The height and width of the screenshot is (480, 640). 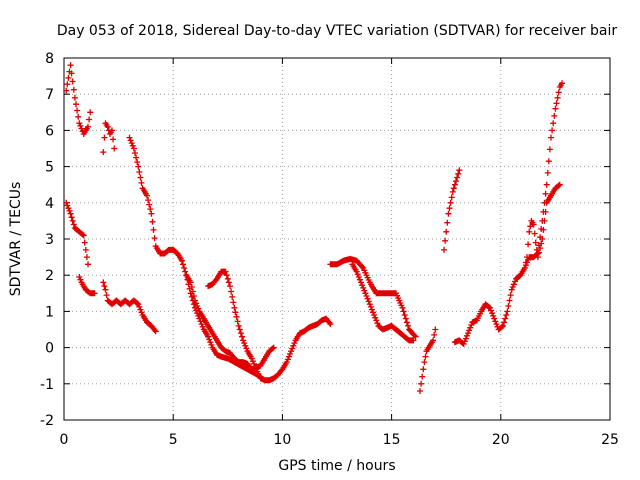 What do you see at coordinates (610, 440) in the screenshot?
I see `x-tick-label: 25` at bounding box center [610, 440].